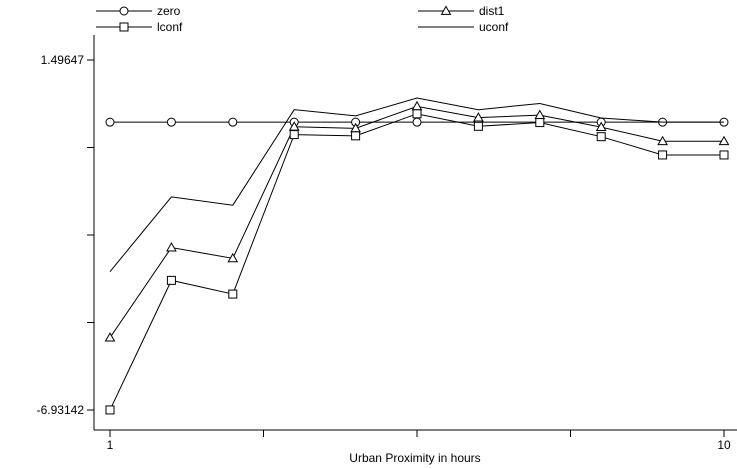  Describe the element at coordinates (124, 27) in the screenshot. I see `legend-marker-lconf` at that location.